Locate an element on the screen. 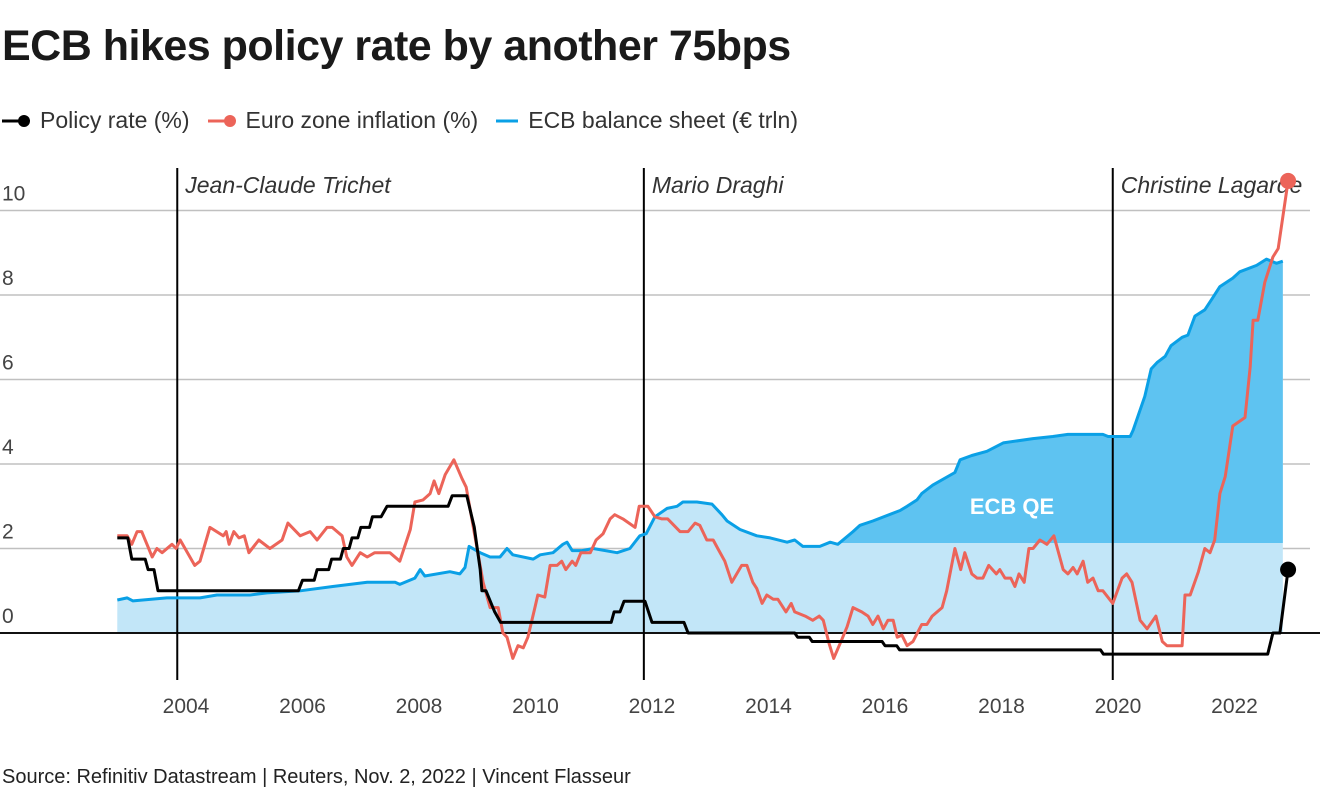 The image size is (1320, 800). y-tick-label: 6 is located at coordinates (8, 363).